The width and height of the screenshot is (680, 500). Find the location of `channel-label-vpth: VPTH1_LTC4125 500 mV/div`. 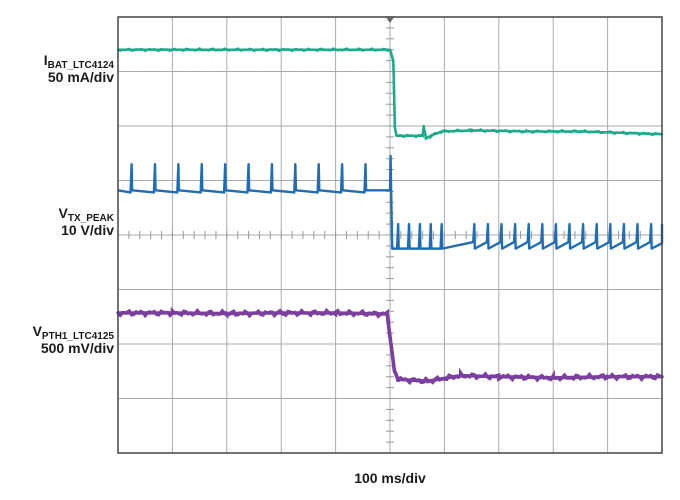

channel-label-vpth: VPTH1_LTC4125 500 mV/div is located at coordinates (73, 340).